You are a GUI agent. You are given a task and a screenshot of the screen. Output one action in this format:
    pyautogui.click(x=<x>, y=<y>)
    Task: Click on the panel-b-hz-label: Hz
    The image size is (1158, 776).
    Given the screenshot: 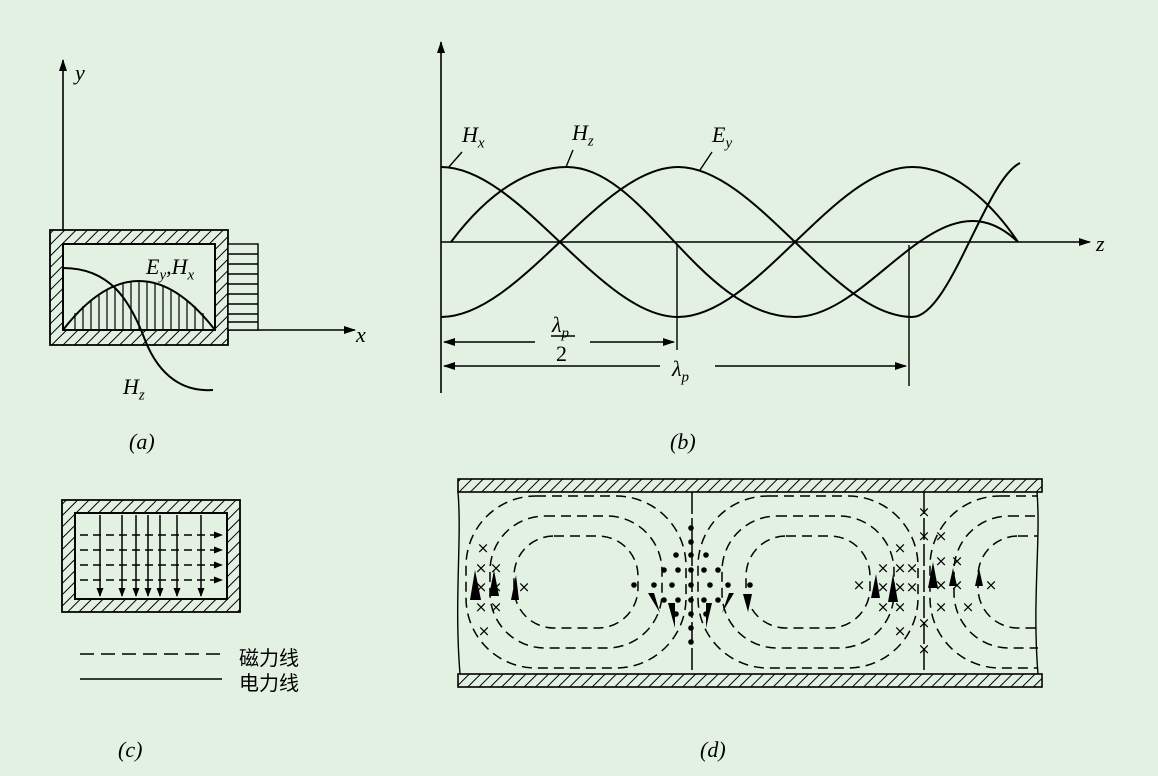 What is the action you would take?
    pyautogui.click(x=583, y=135)
    